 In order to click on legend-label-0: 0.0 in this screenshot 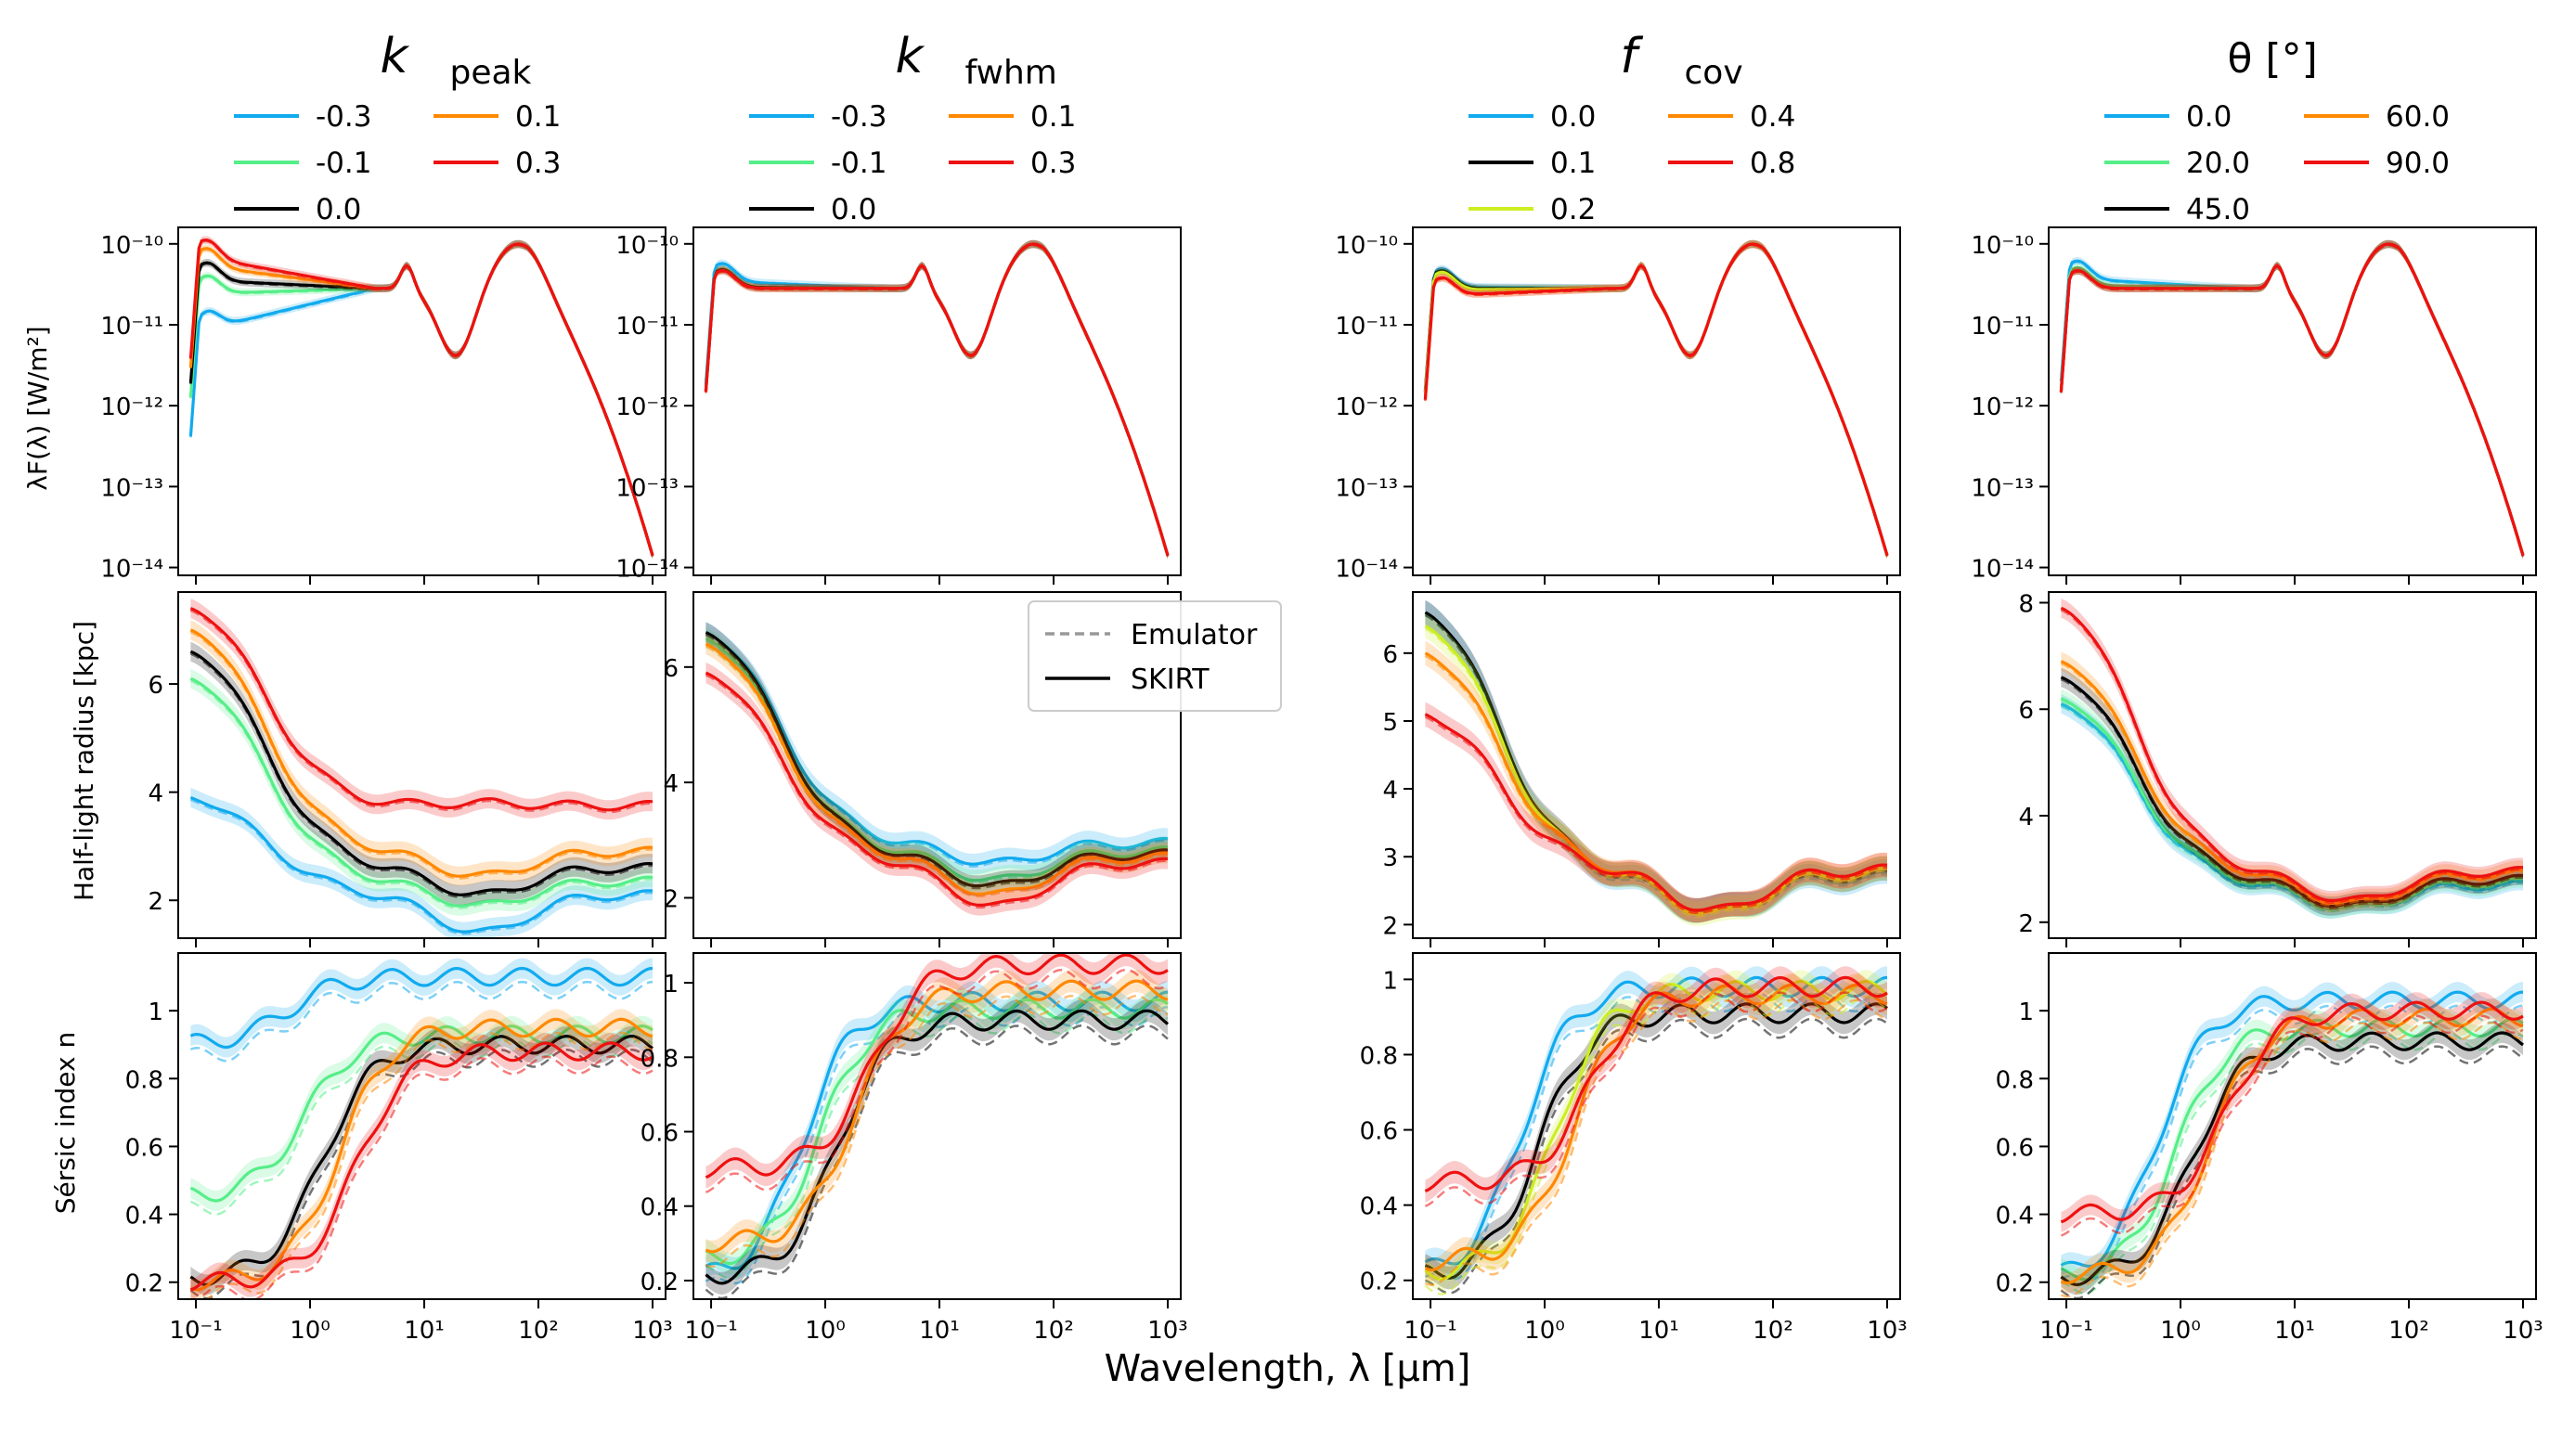, I will do `click(2209, 117)`.